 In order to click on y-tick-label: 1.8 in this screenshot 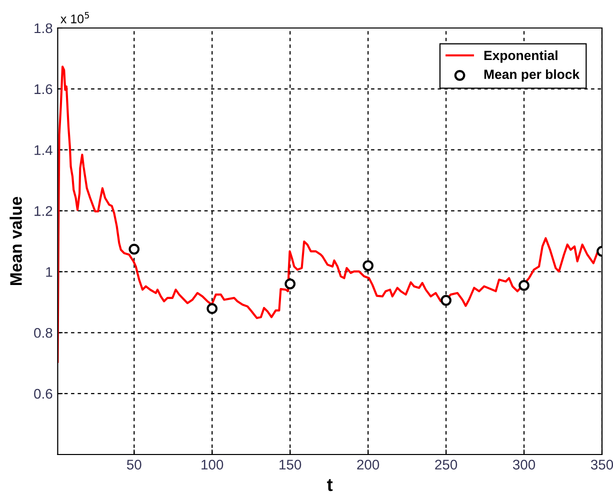, I will do `click(43, 28)`.